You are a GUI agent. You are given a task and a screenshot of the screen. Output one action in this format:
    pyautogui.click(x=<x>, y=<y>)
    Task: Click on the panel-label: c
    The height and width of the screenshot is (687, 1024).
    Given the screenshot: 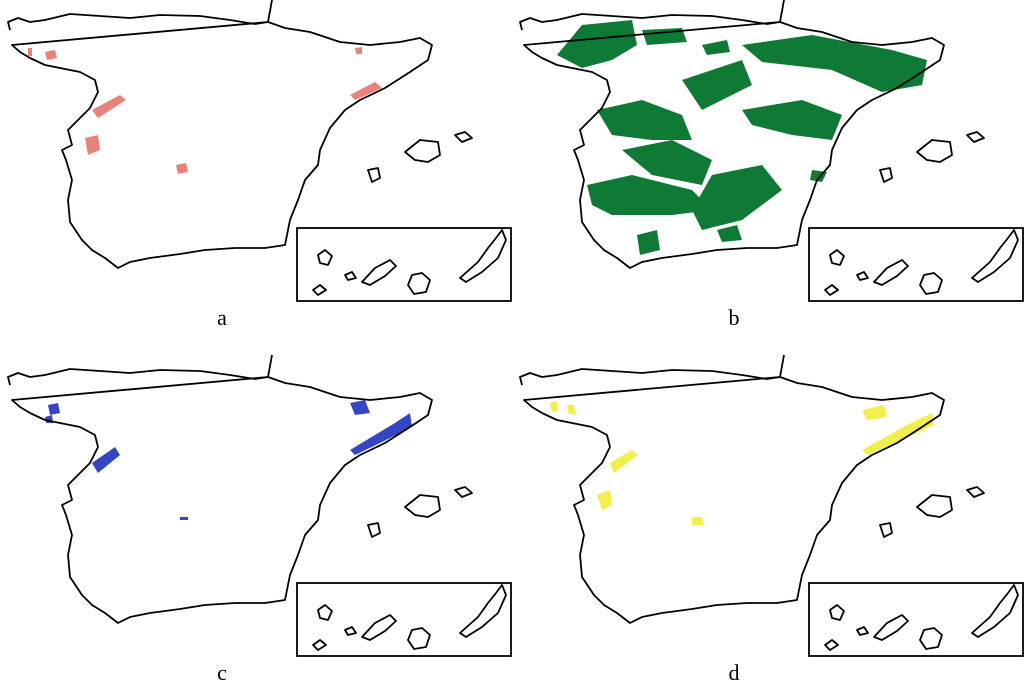 What is the action you would take?
    pyautogui.click(x=222, y=672)
    